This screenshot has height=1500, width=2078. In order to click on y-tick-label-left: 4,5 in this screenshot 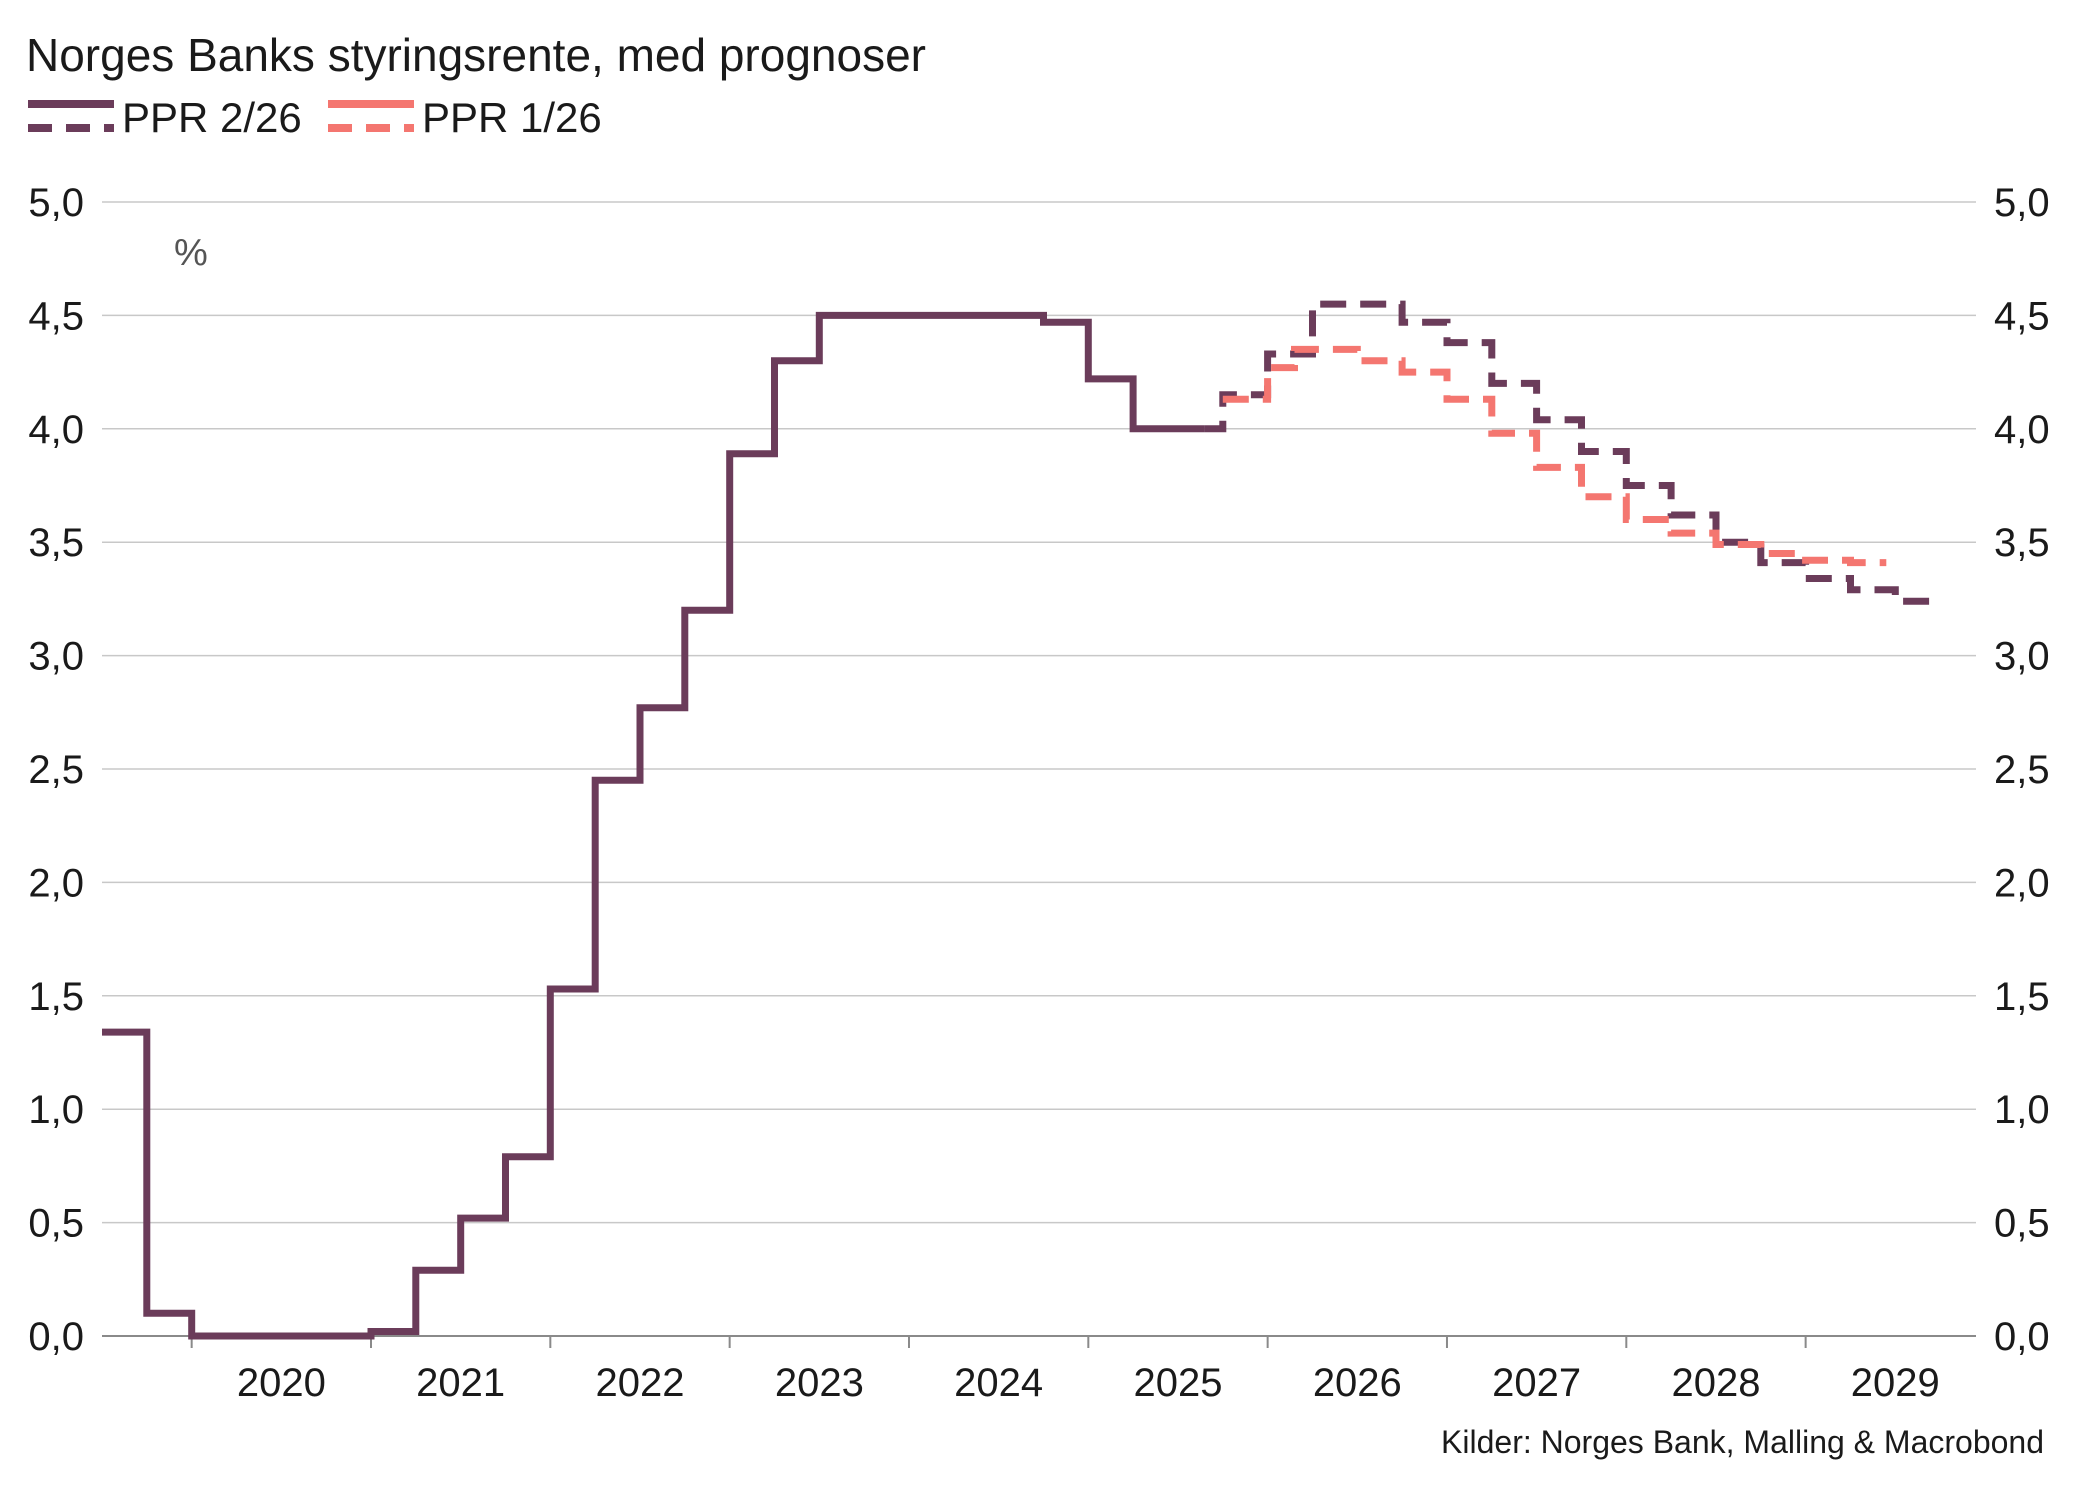, I will do `click(56, 316)`.